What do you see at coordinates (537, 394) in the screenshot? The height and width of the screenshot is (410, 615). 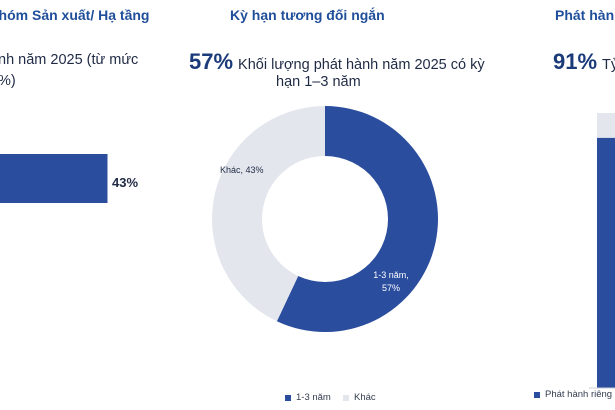 I see `right-legend-swatch` at bounding box center [537, 394].